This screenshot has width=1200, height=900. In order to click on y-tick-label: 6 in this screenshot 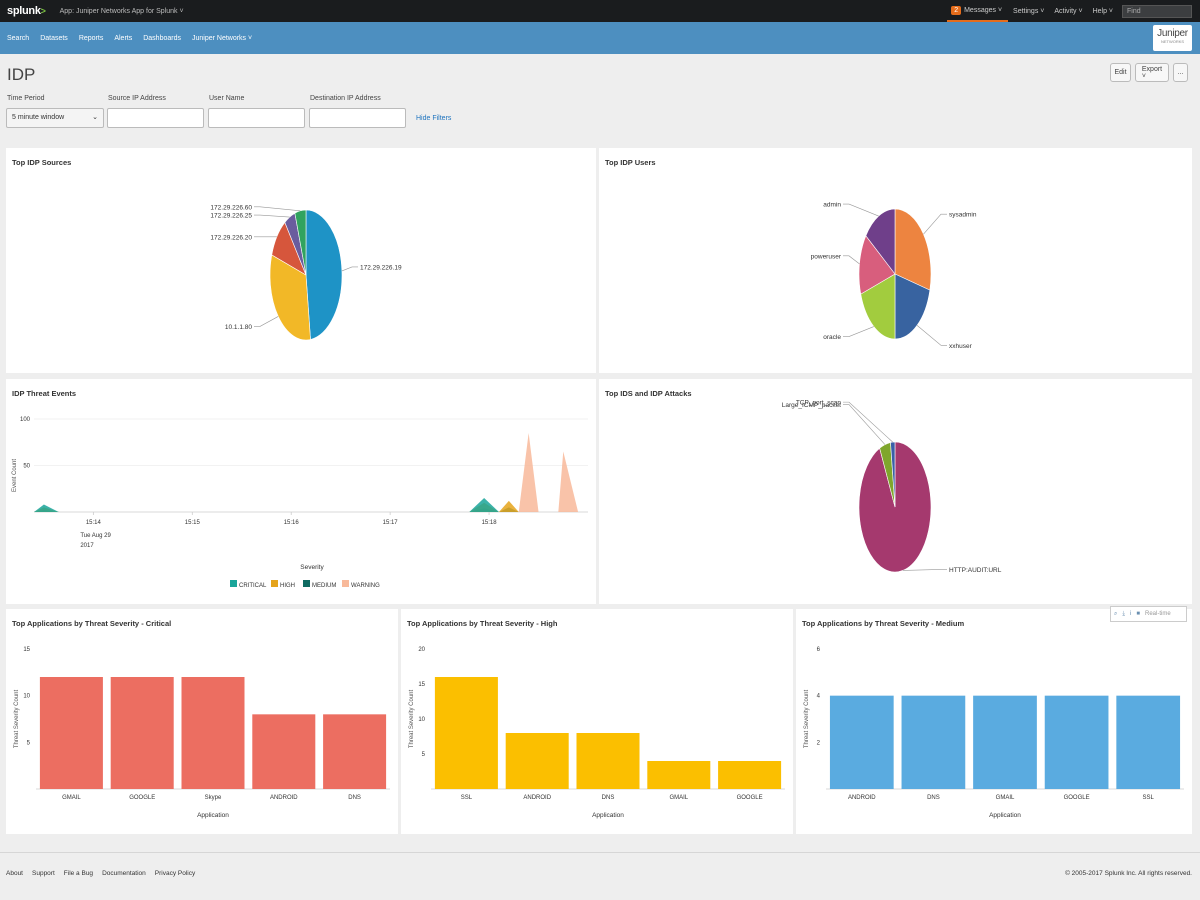, I will do `click(819, 650)`.